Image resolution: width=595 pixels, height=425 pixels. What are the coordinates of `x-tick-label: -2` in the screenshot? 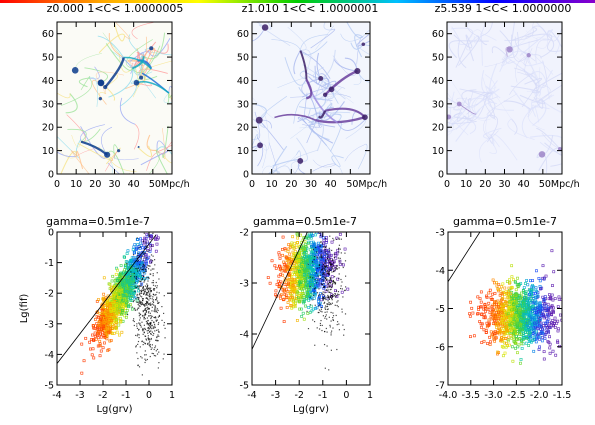 It's located at (102, 395).